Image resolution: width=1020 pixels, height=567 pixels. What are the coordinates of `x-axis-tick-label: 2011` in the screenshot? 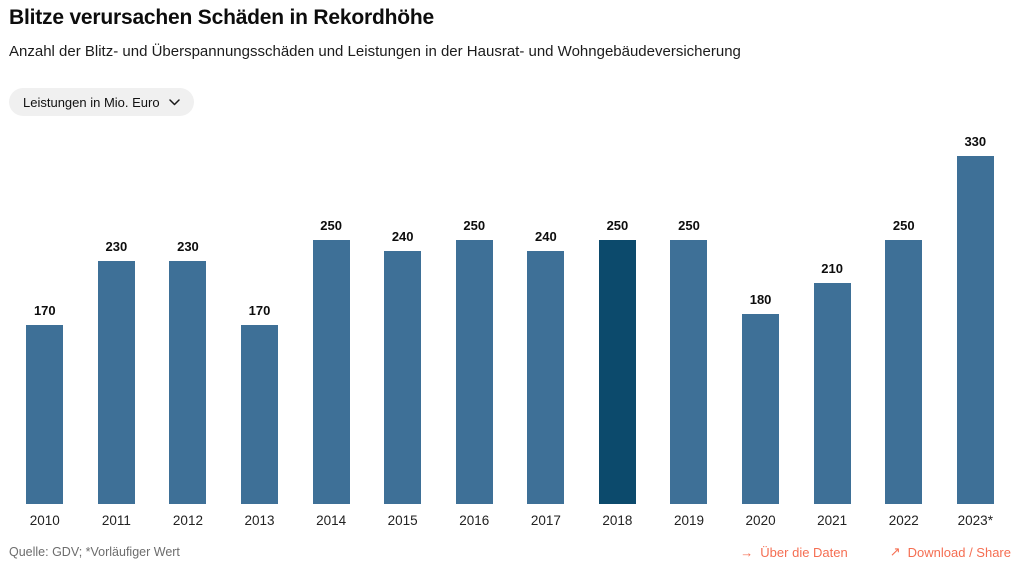 It's located at (116, 520).